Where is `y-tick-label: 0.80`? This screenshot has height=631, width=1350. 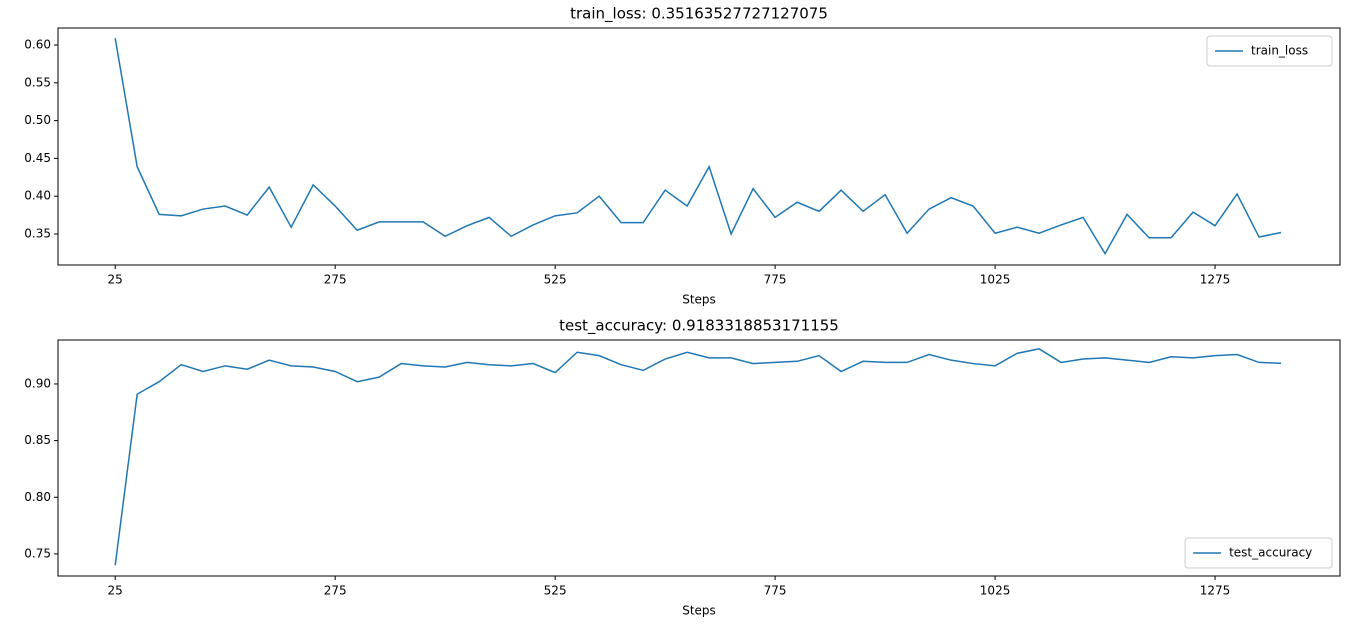
y-tick-label: 0.80 is located at coordinates (37, 497).